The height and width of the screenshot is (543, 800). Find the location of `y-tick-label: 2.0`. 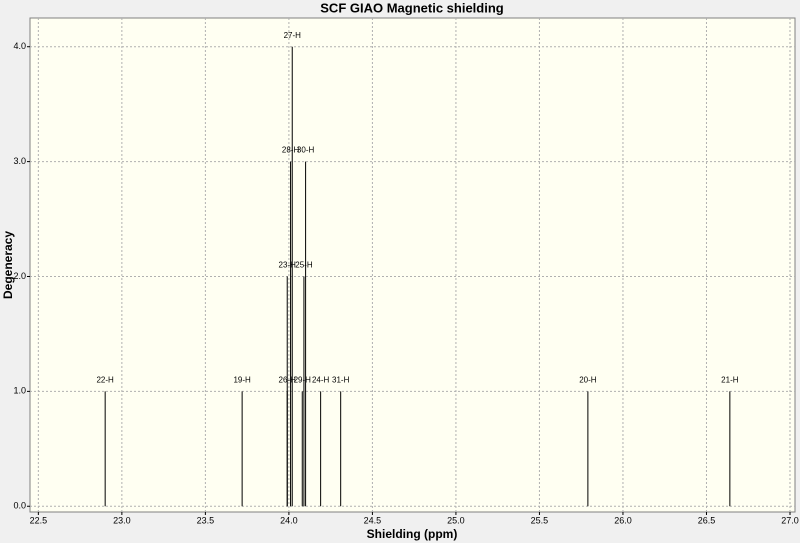

y-tick-label: 2.0 is located at coordinates (19, 276).